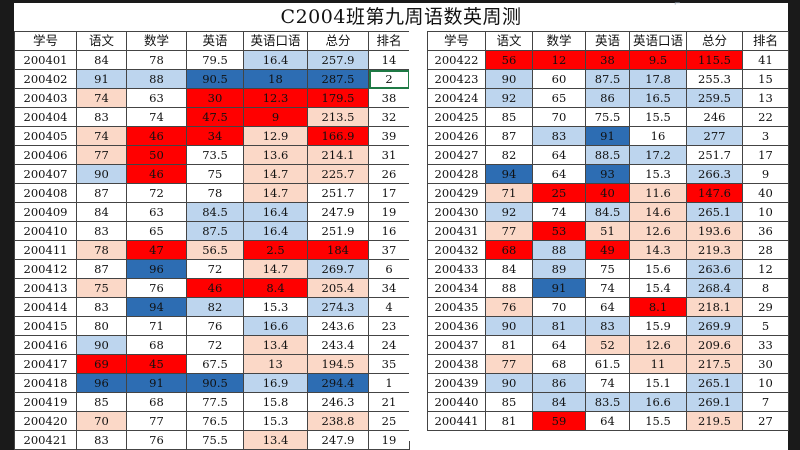 This screenshot has width=800, height=450. What do you see at coordinates (658, 79) in the screenshot?
I see `oral-english-cell: 17.8` at bounding box center [658, 79].